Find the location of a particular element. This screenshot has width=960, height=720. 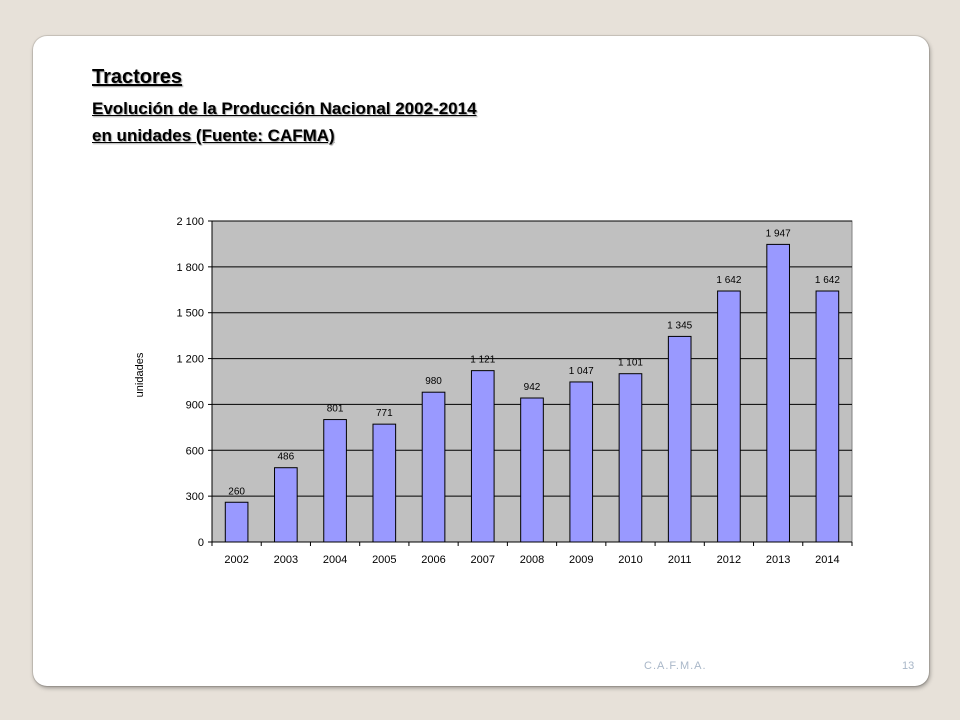

data-label: 260 is located at coordinates (236, 491).